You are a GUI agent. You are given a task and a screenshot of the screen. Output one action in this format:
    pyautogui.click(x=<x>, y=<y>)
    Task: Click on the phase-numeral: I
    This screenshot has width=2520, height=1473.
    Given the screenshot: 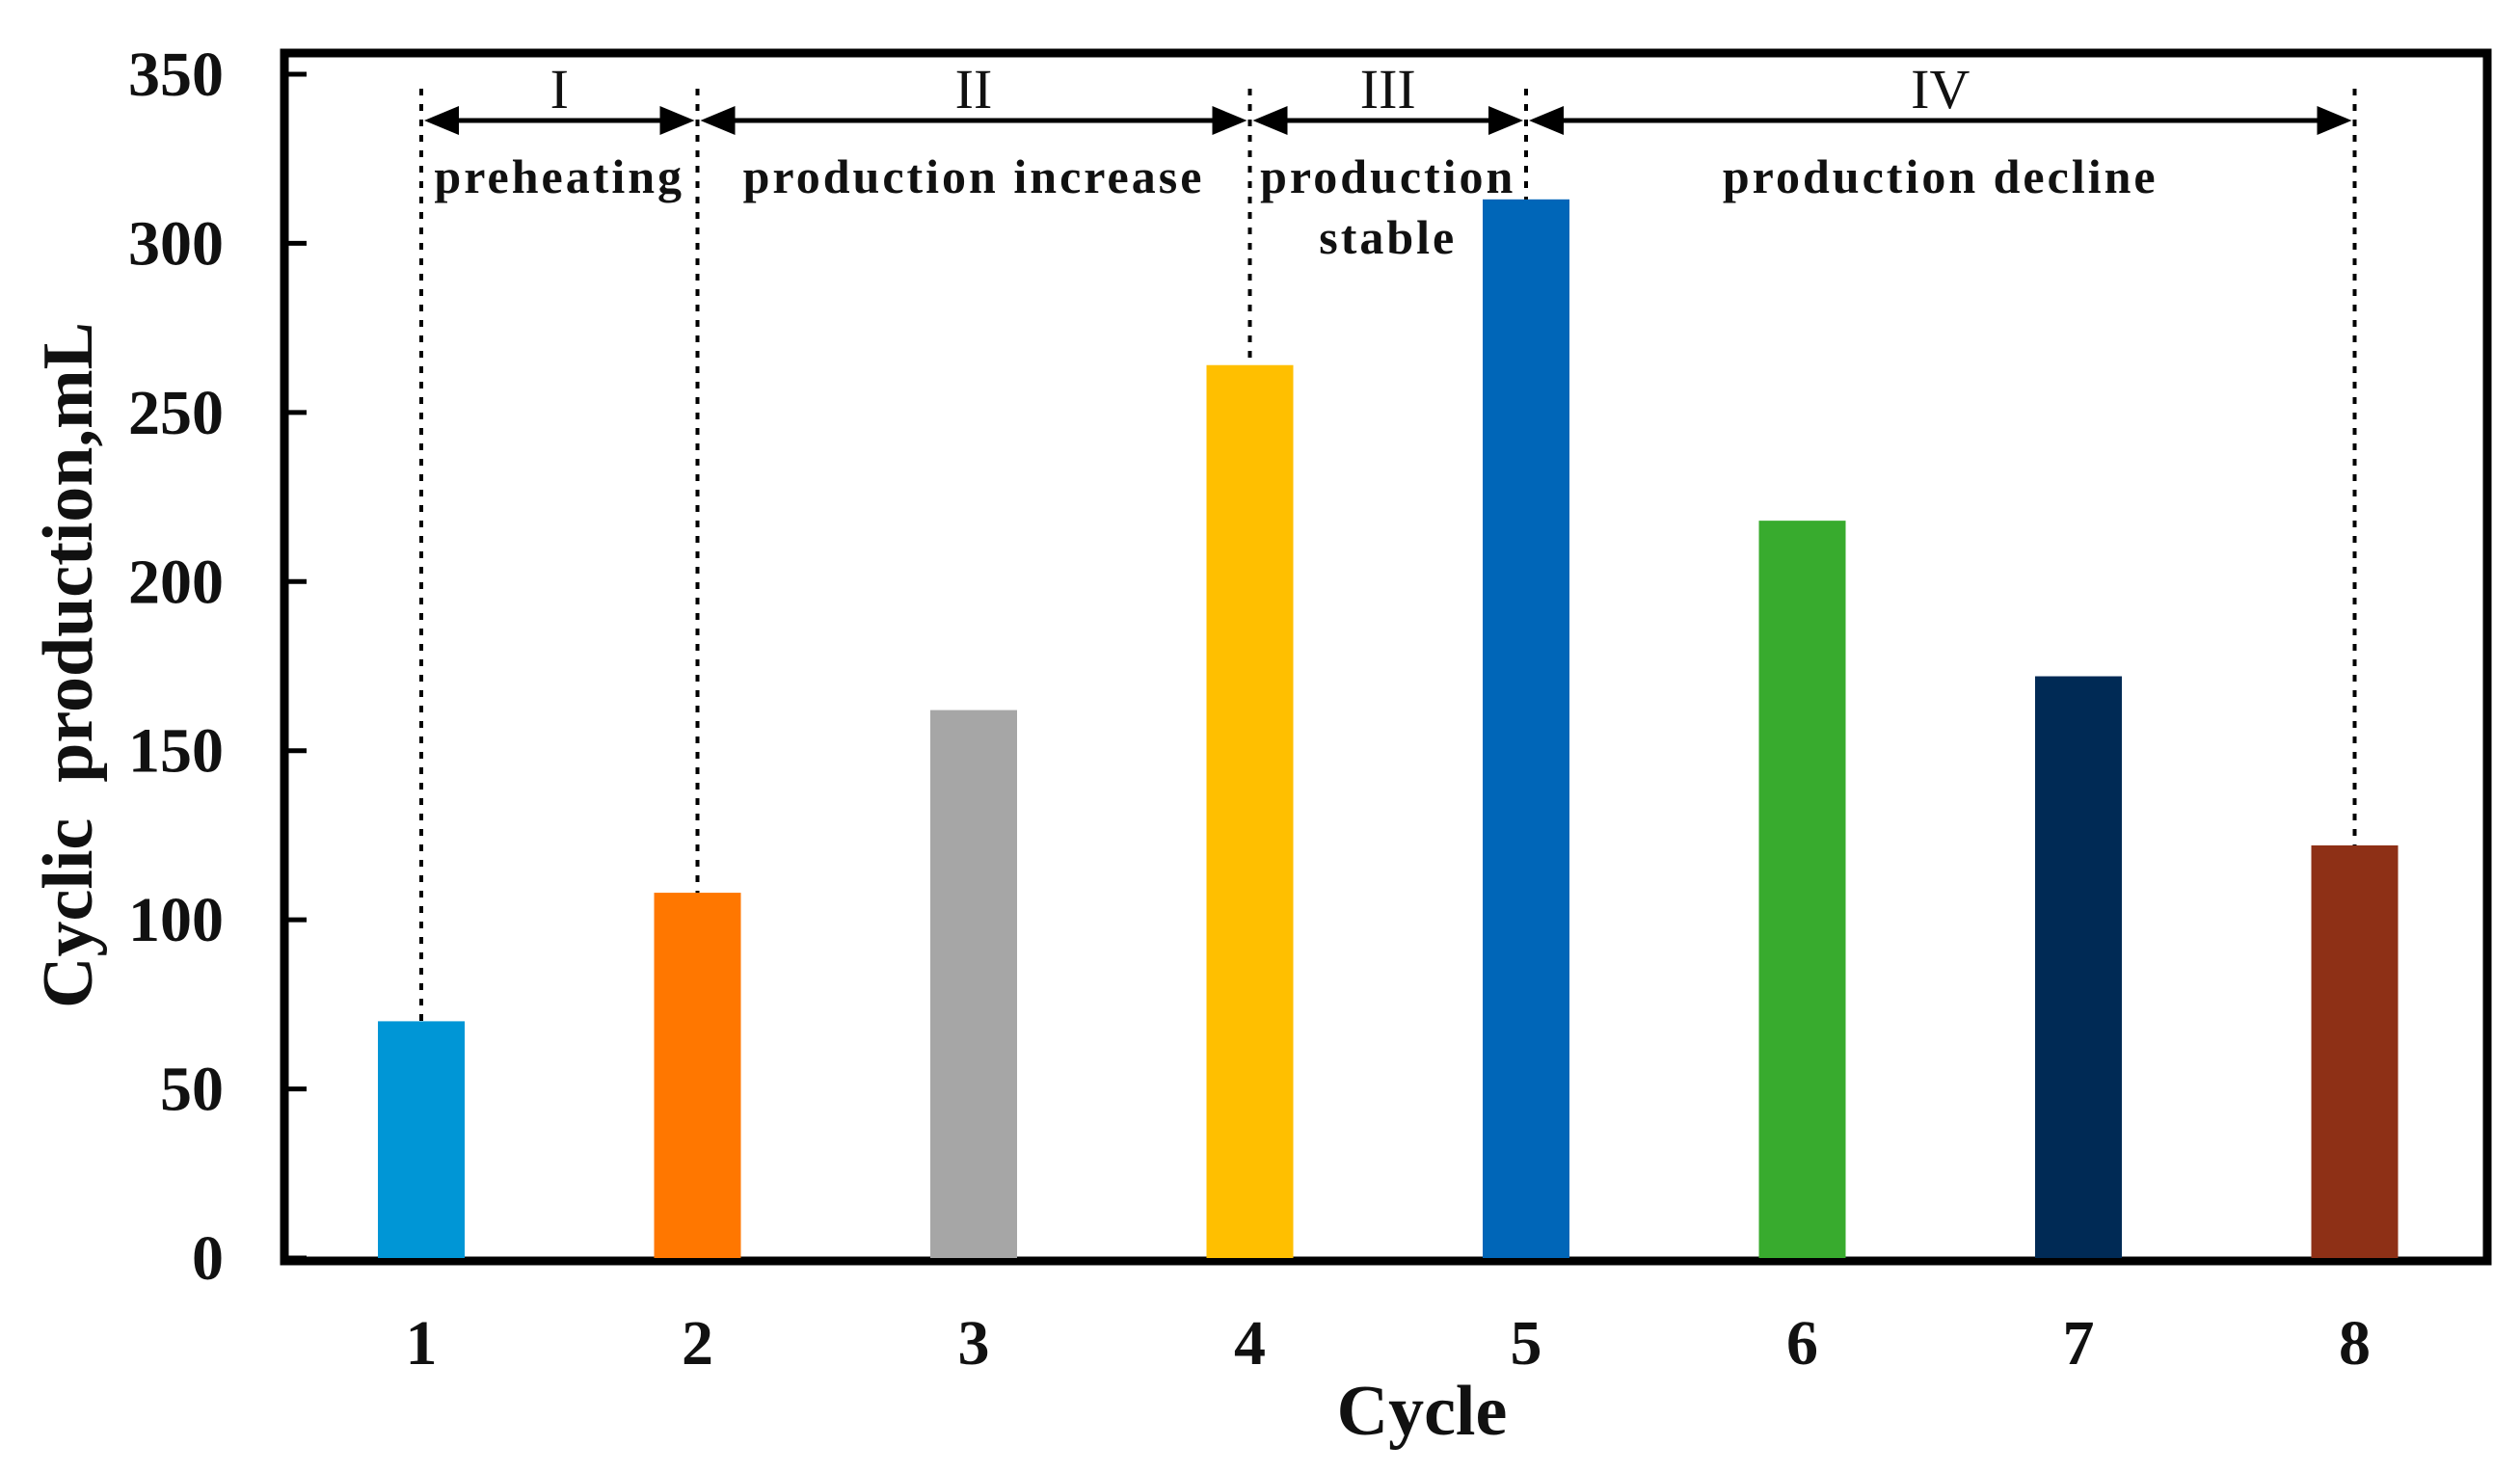 What is the action you would take?
    pyautogui.click(x=559, y=89)
    